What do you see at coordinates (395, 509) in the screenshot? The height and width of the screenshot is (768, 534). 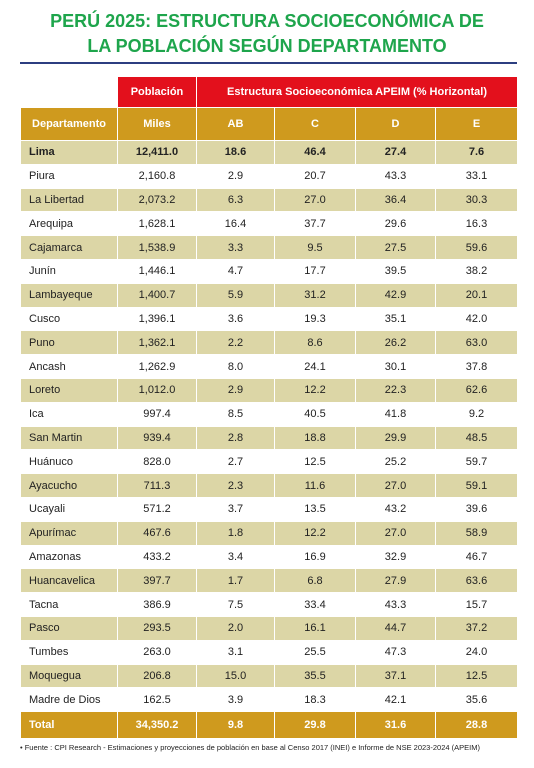 I see `value-cell: 43.2` at bounding box center [395, 509].